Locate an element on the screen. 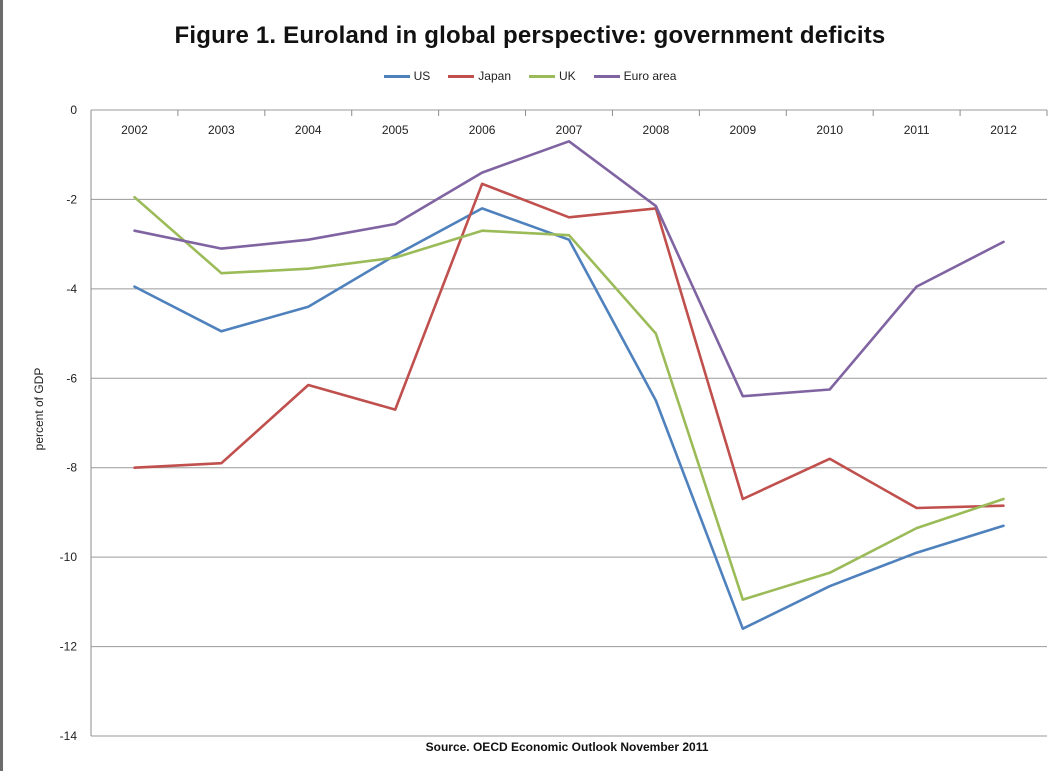  y-tick-label: -2 is located at coordinates (71, 199).